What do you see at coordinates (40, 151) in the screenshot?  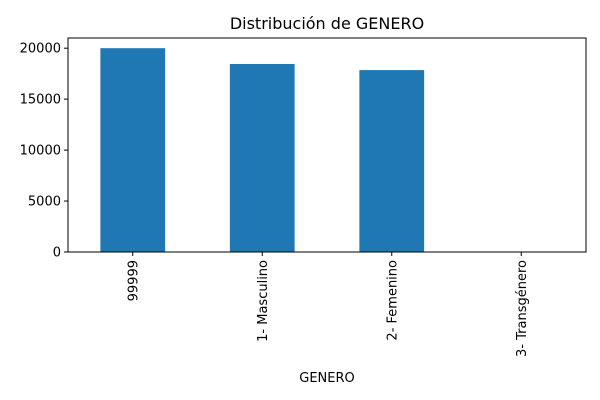 I see `y-tick-label: 10000` at bounding box center [40, 151].